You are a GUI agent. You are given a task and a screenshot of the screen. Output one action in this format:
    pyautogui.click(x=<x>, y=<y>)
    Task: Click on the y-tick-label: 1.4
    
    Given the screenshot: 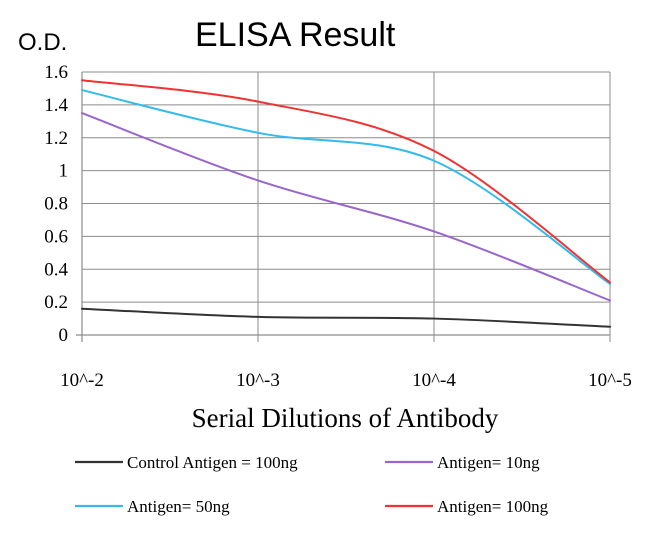 What is the action you would take?
    pyautogui.click(x=56, y=105)
    